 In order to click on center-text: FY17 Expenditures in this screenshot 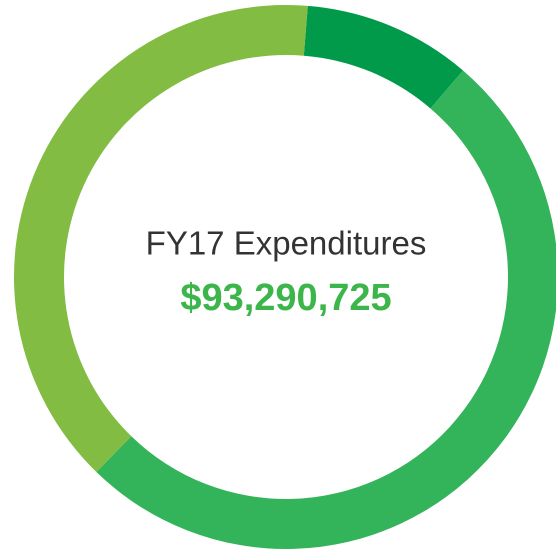, I will do `click(286, 243)`.